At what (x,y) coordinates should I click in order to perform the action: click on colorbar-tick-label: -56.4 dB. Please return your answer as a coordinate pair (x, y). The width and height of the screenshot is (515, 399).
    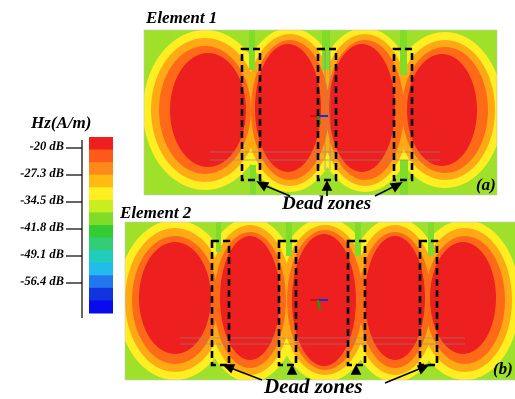
    Looking at the image, I should click on (42, 281).